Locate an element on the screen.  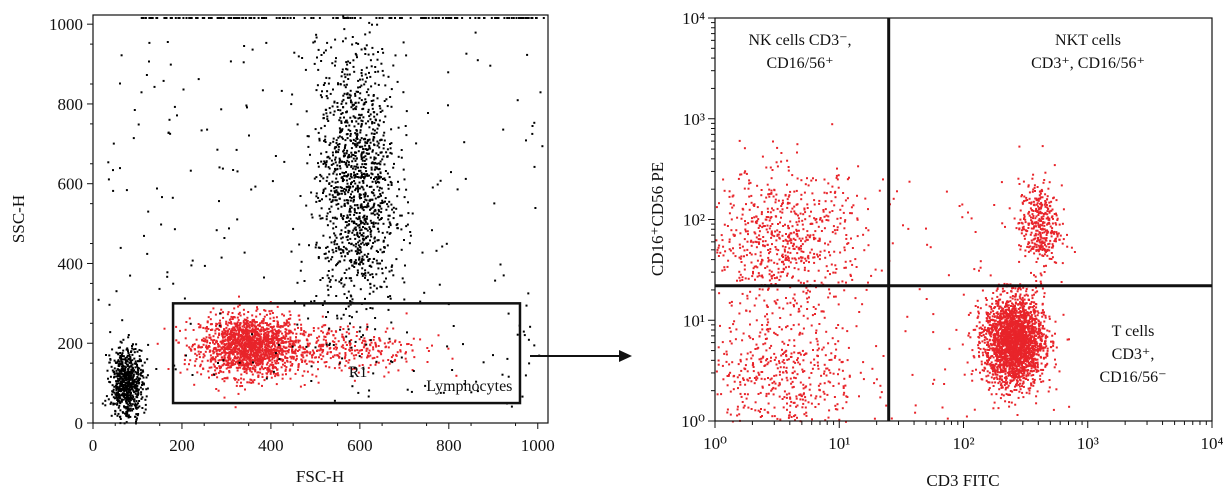
y-tick-label: 1000 is located at coordinates (66, 24).